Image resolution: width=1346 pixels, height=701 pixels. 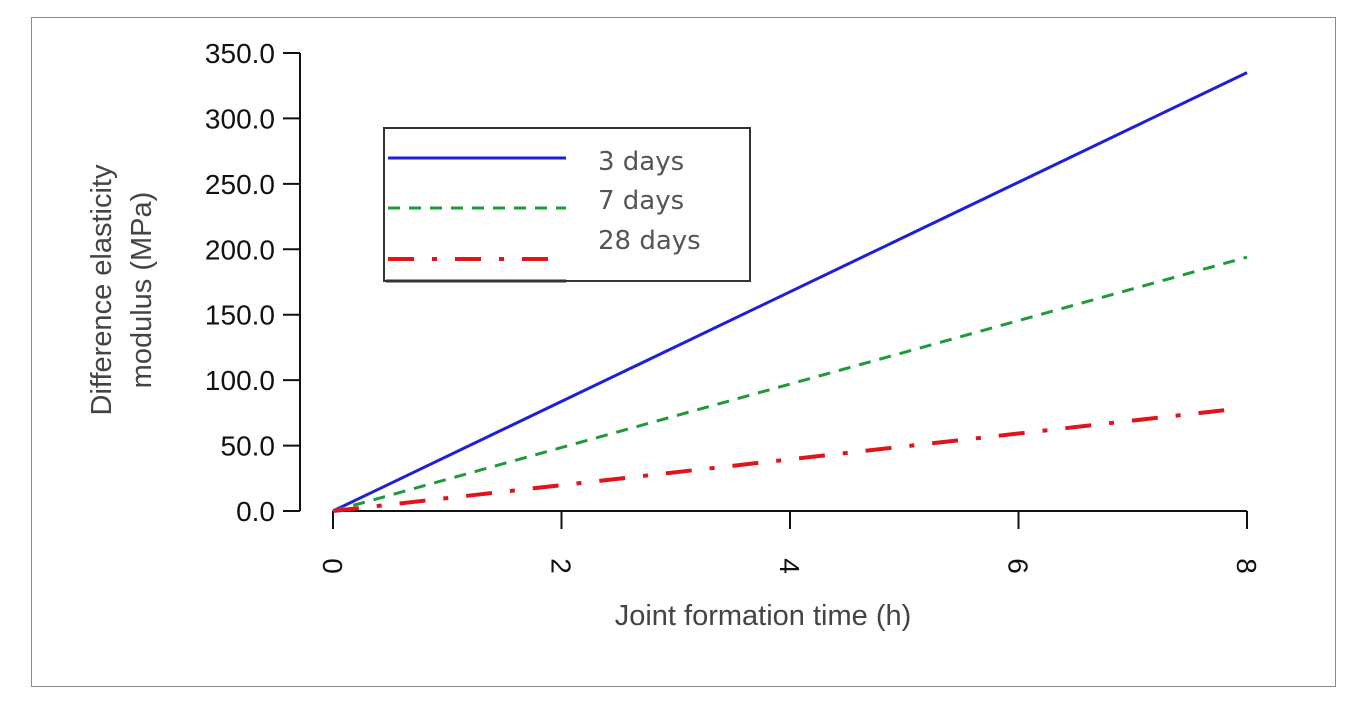 What do you see at coordinates (248, 446) in the screenshot?
I see `y-tick-label: 50.0` at bounding box center [248, 446].